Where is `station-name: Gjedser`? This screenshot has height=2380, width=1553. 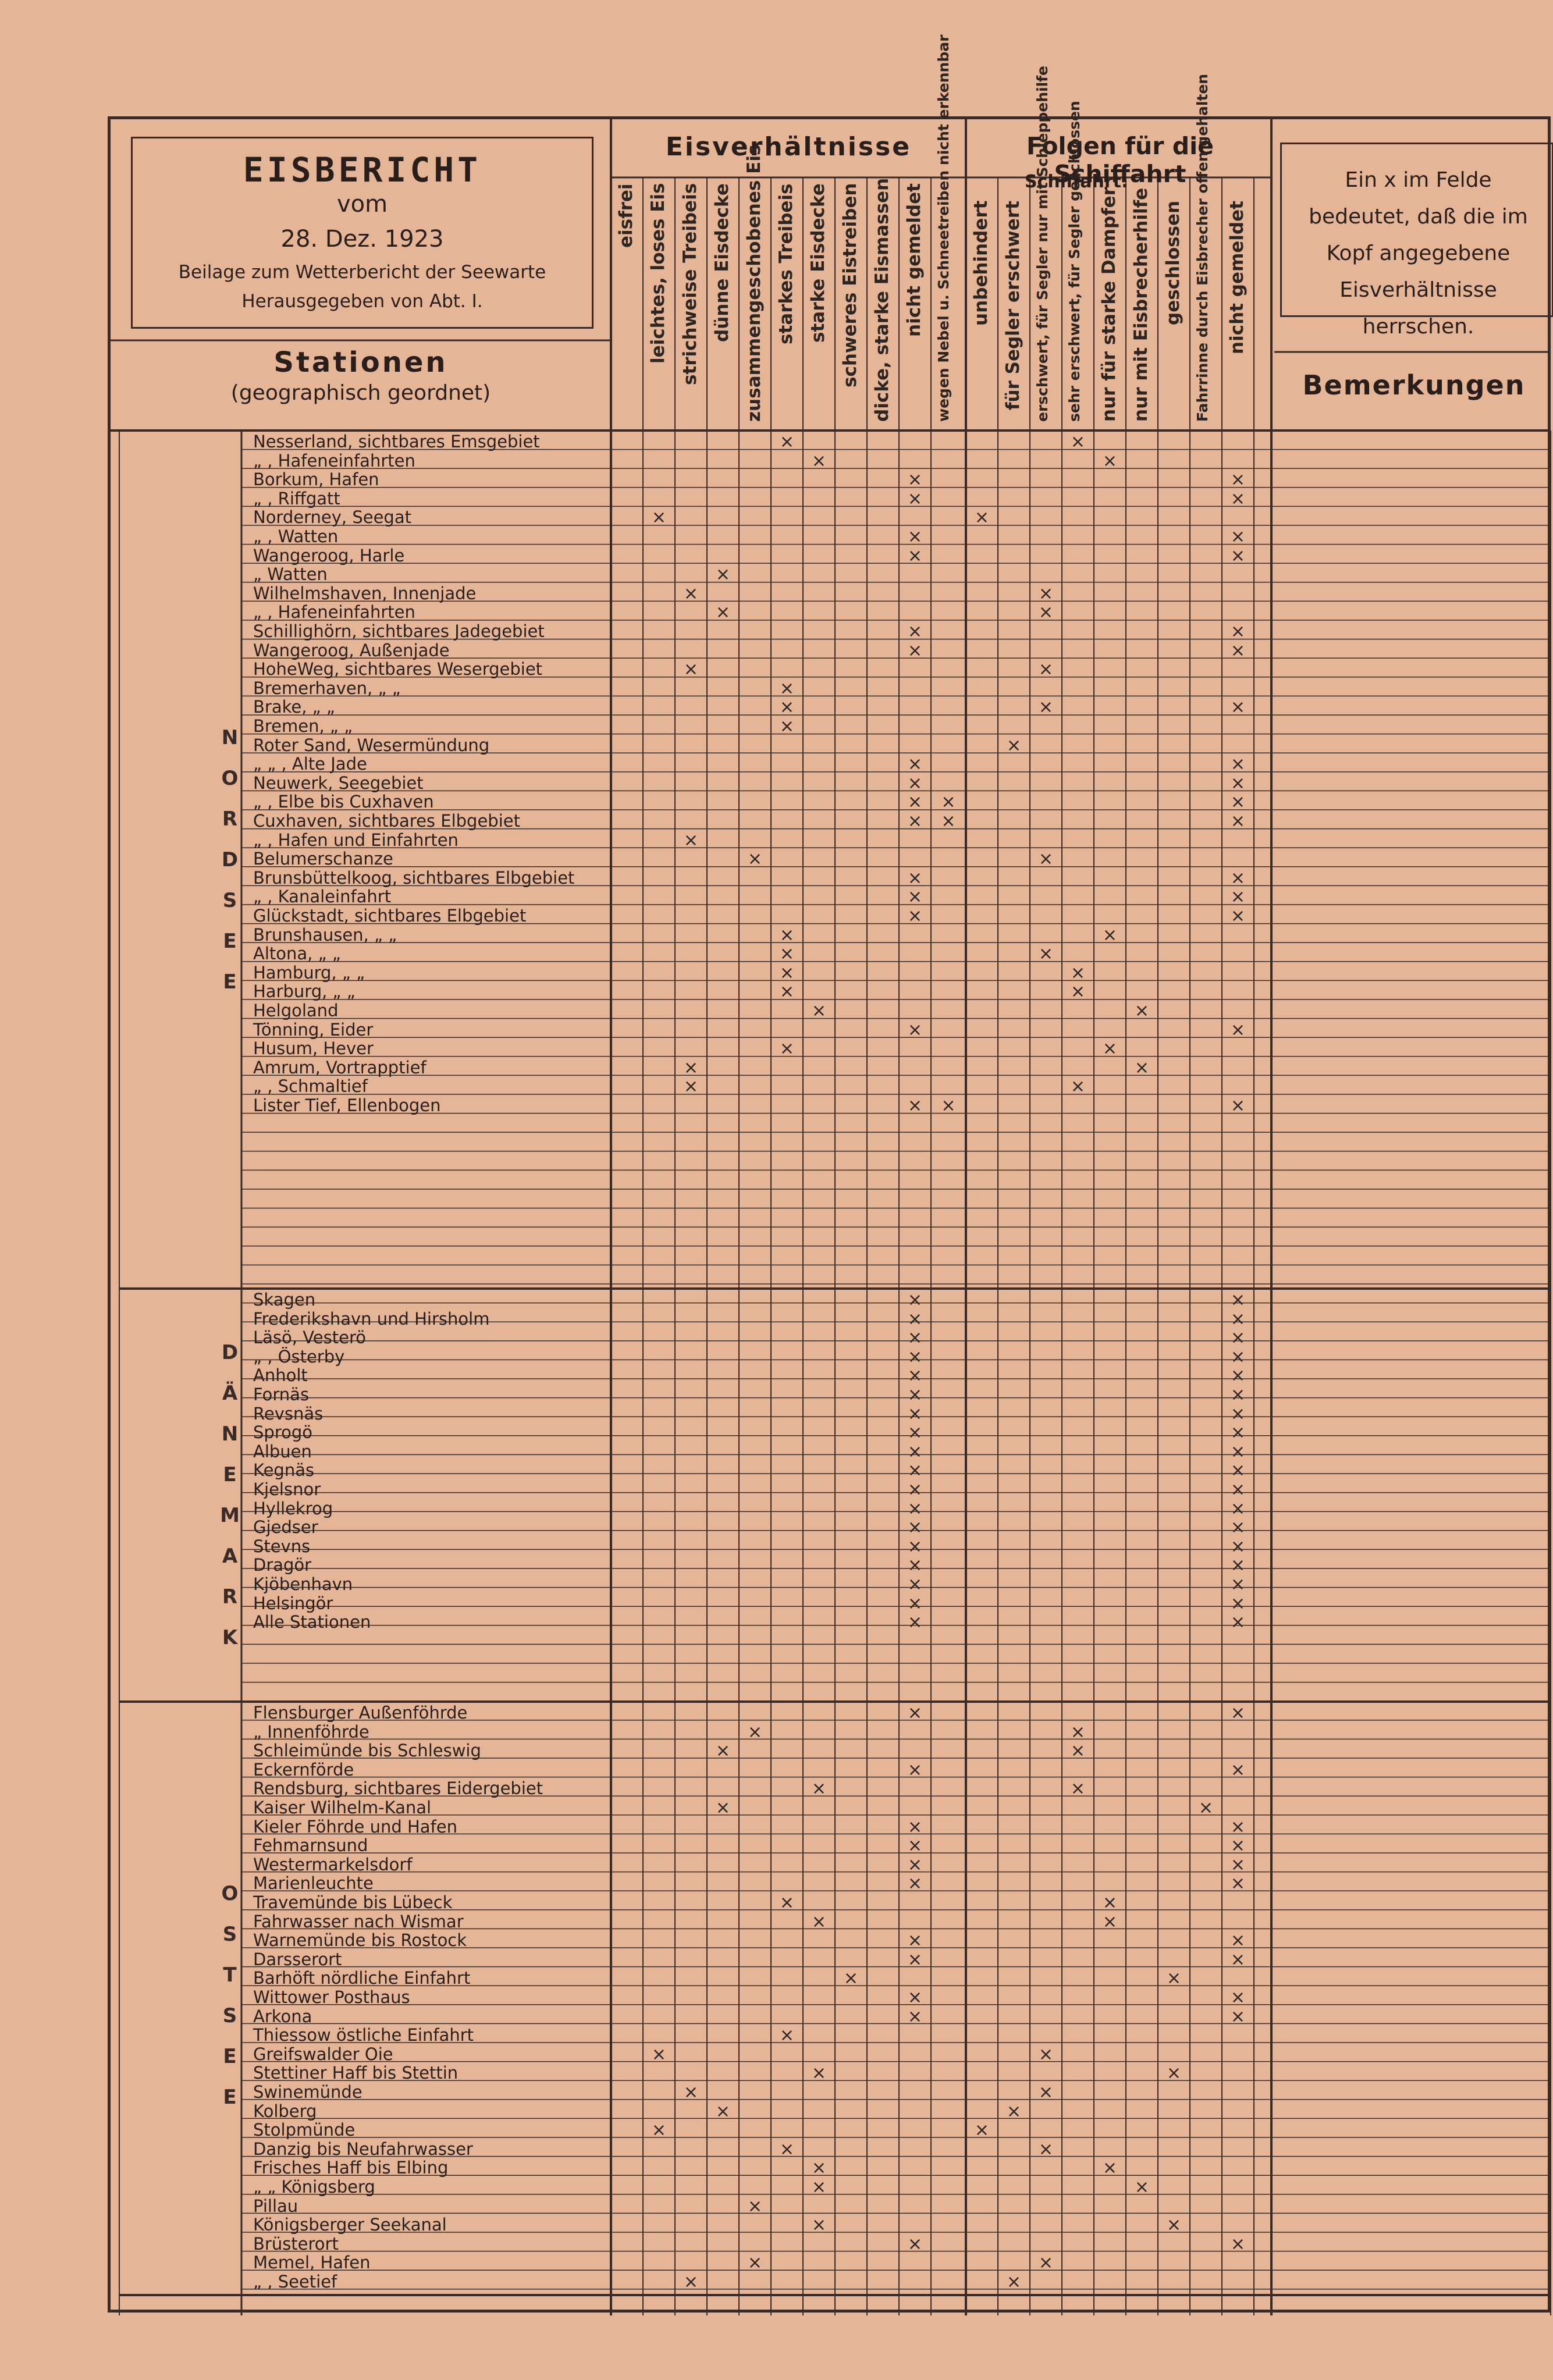
station-name: Gjedser is located at coordinates (285, 1527).